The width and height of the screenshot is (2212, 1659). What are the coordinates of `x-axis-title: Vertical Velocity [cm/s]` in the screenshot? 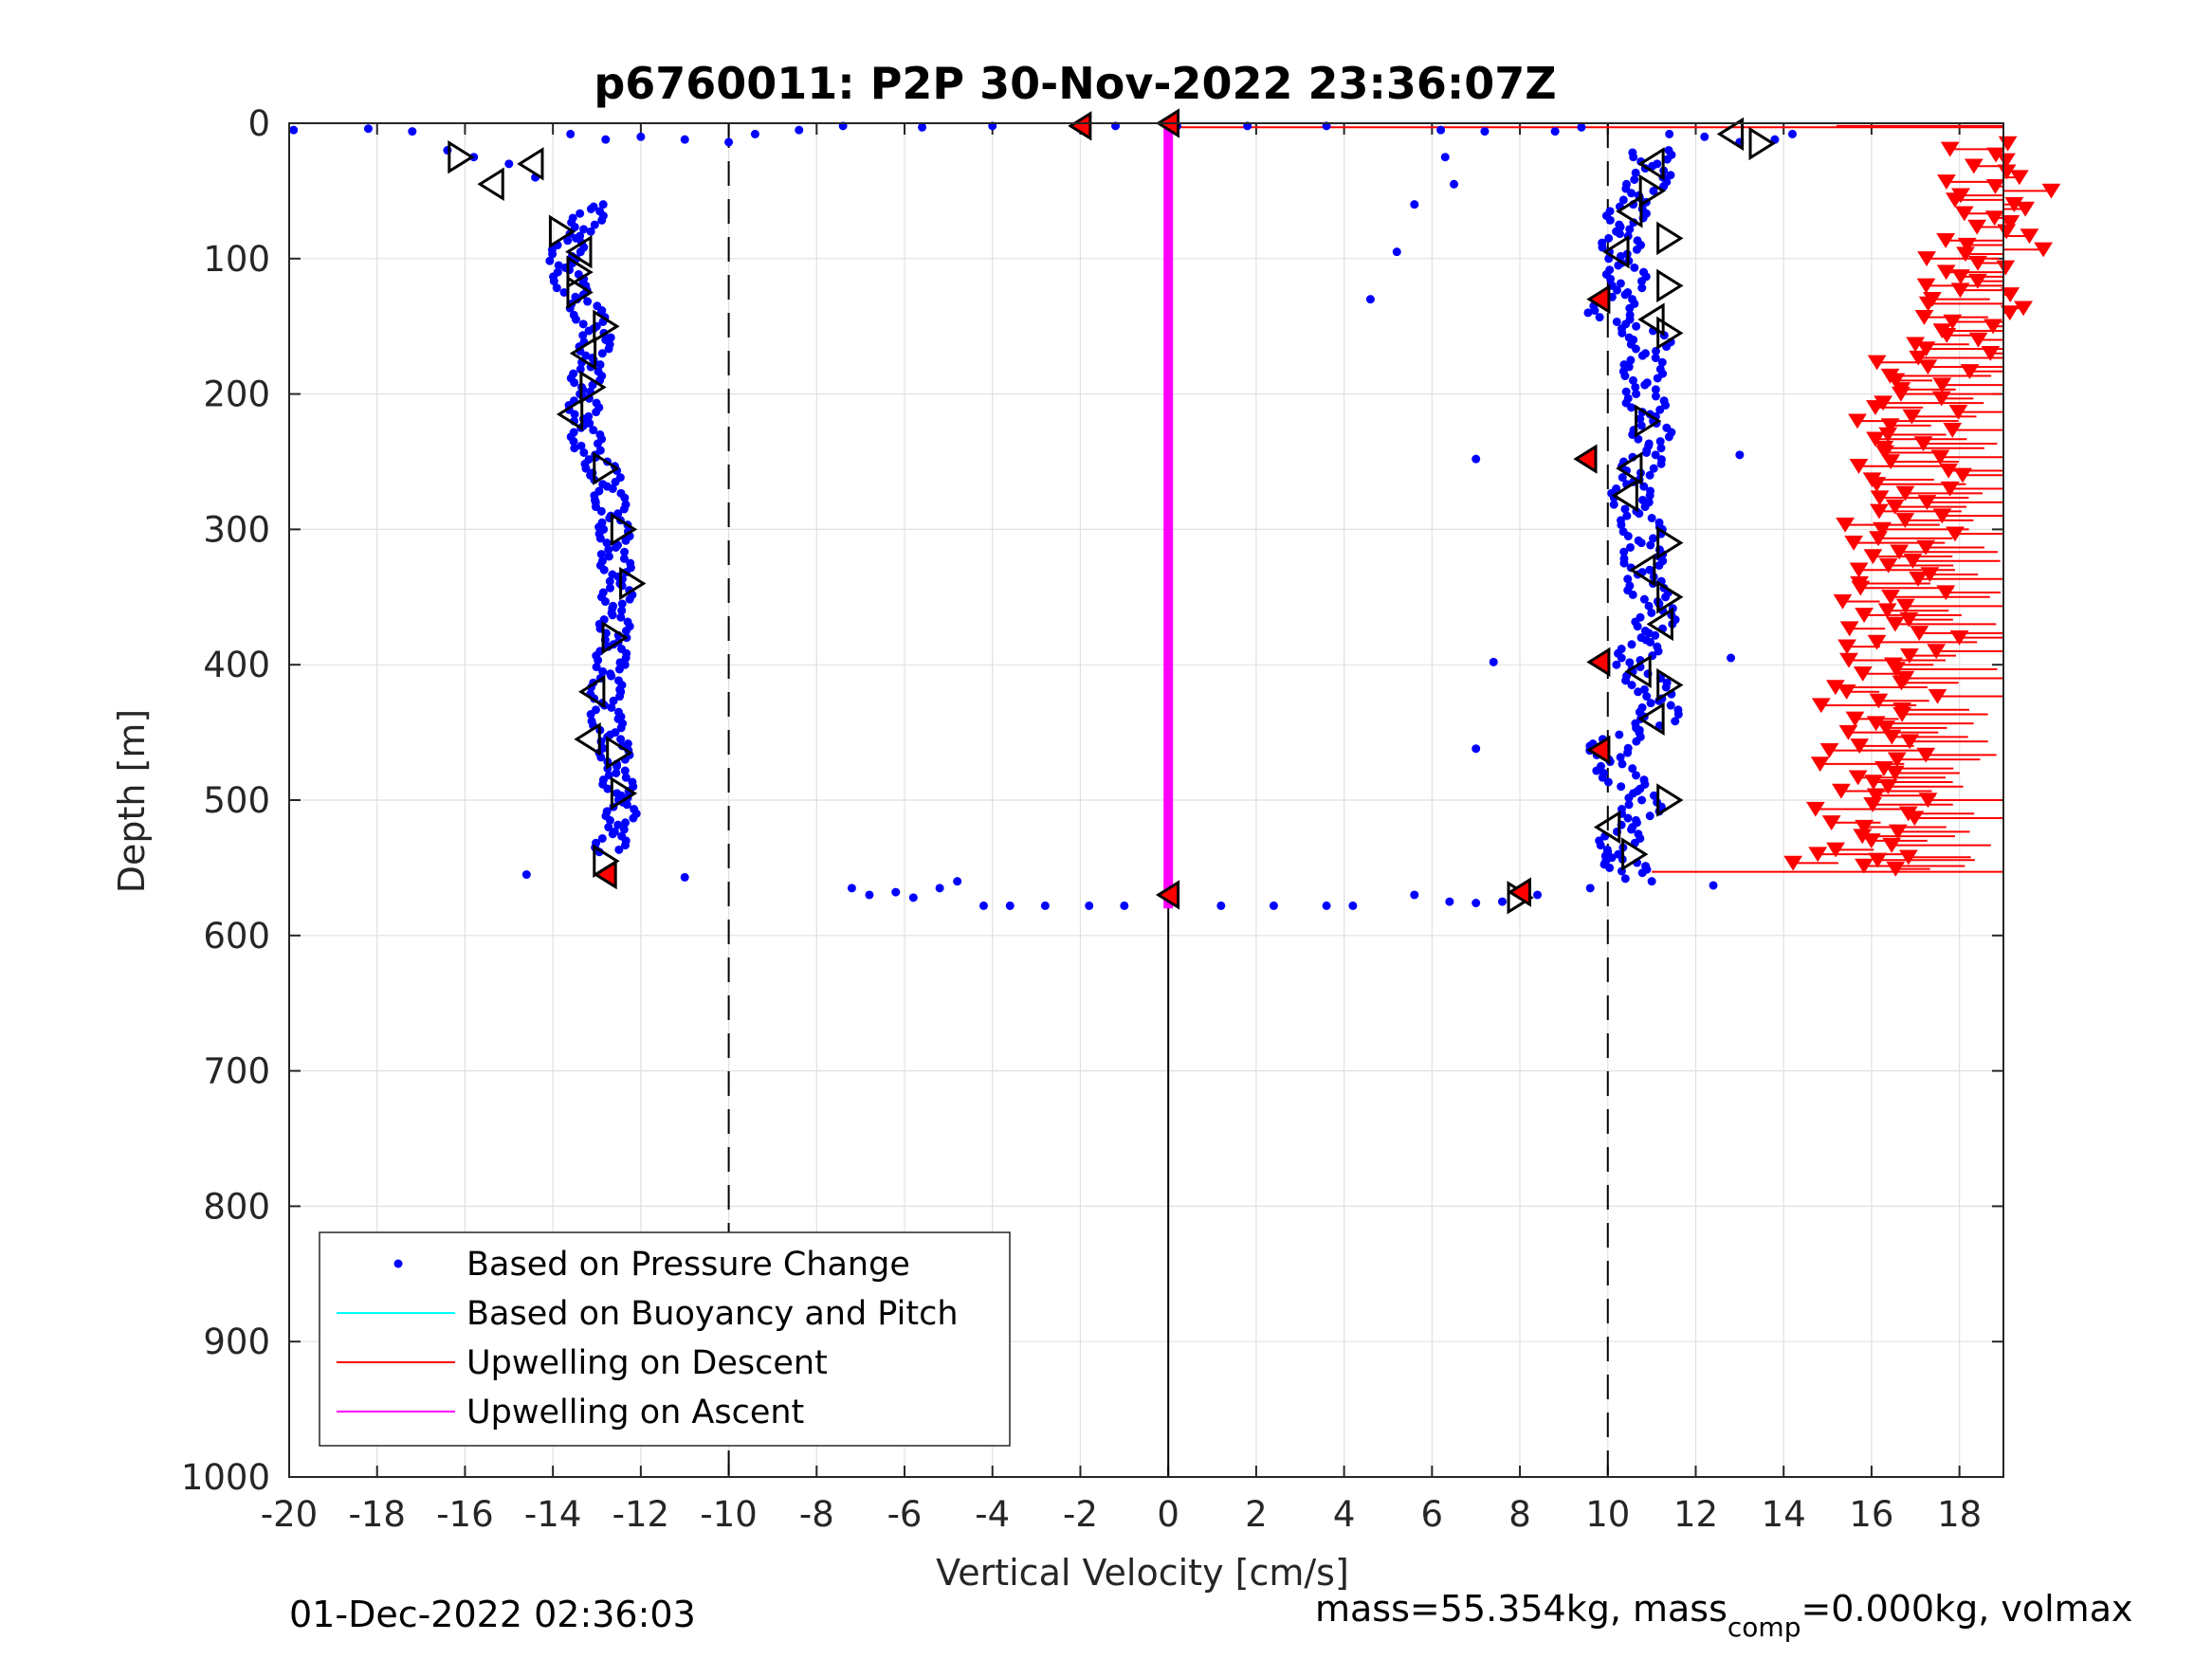 It's located at (1142, 1573).